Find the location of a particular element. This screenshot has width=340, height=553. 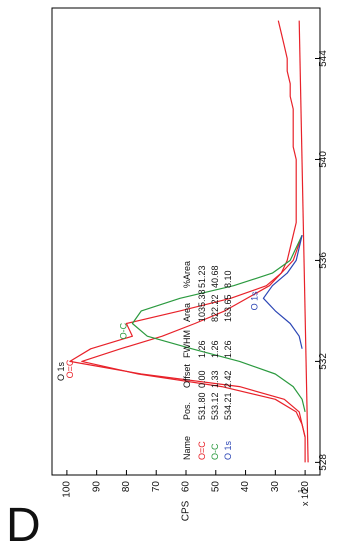

energy-tick-label: 544 is located at coordinates (323, 58).